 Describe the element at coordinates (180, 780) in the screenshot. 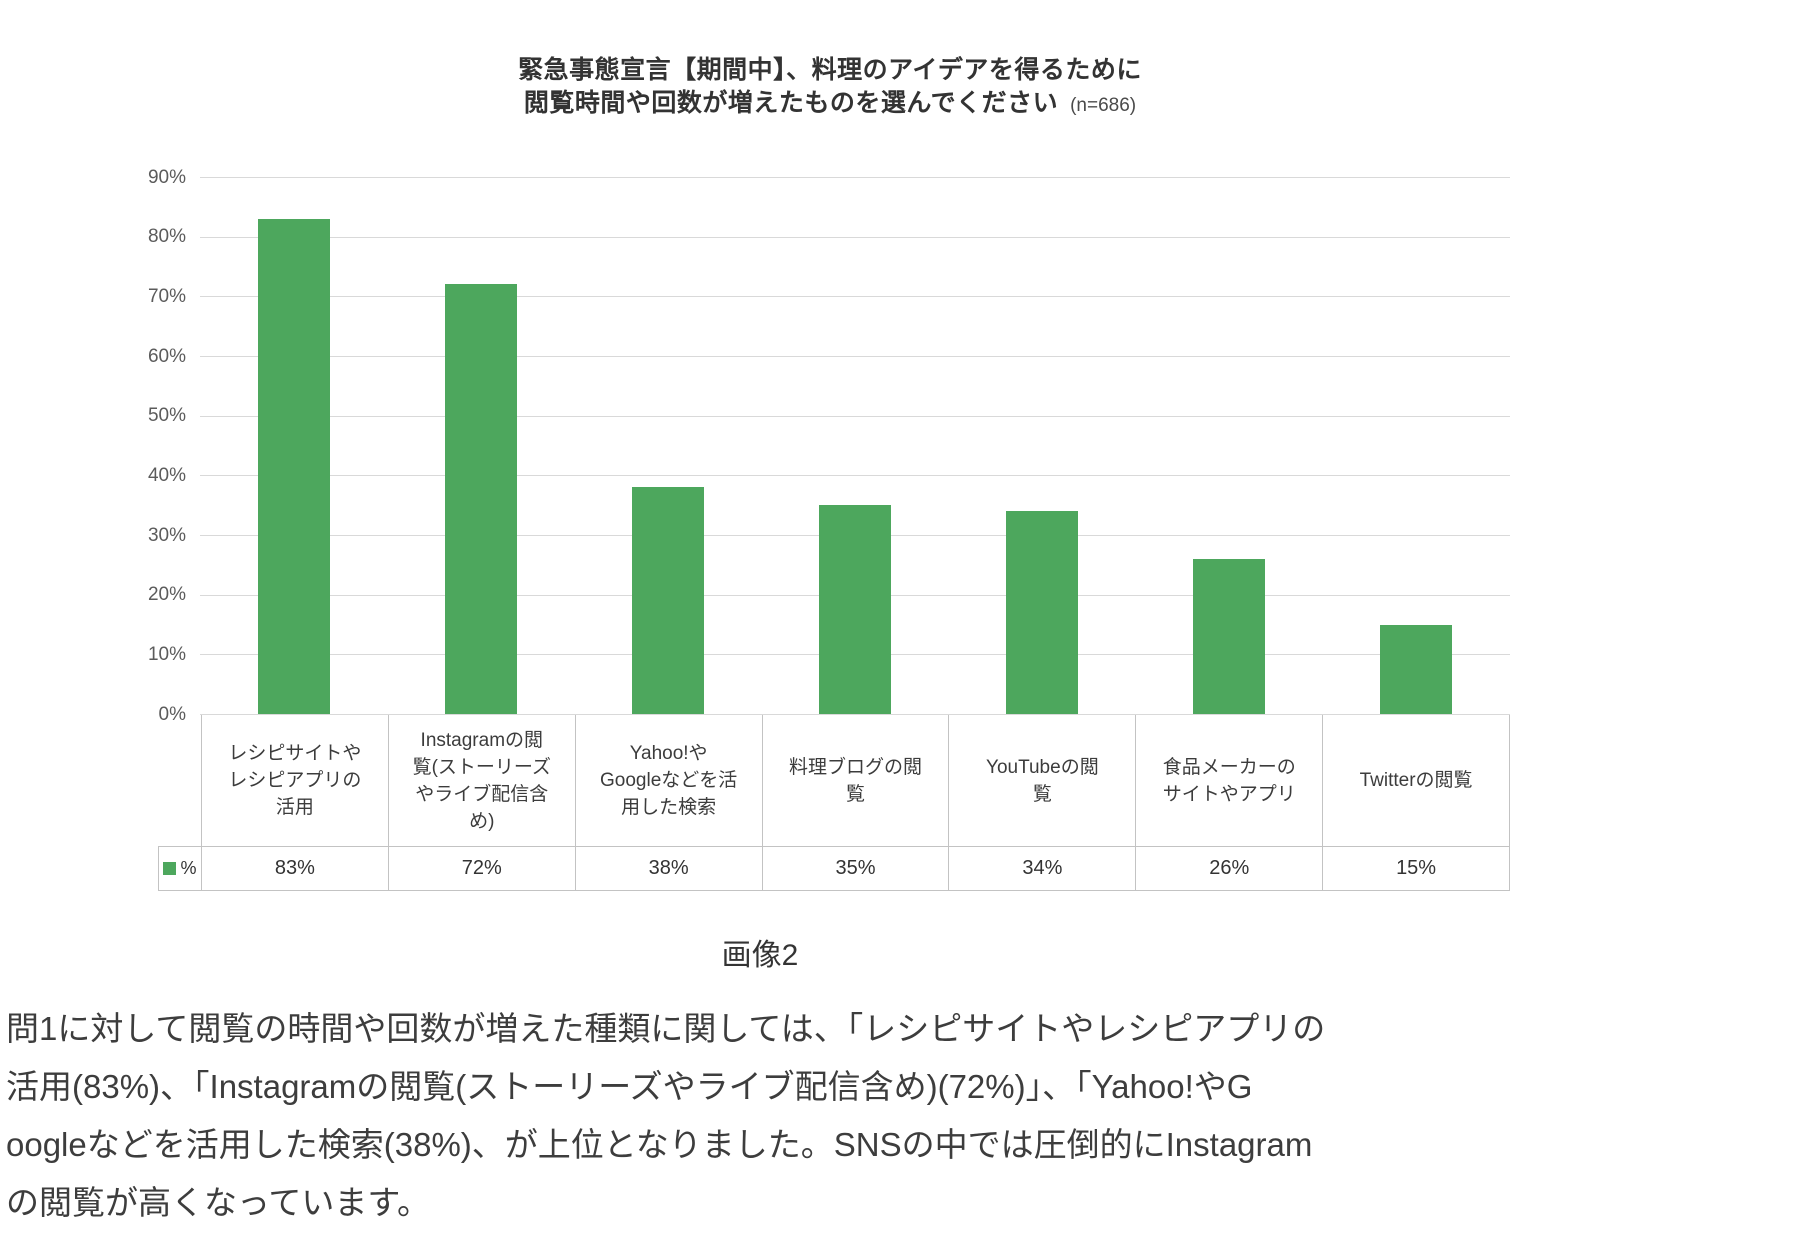

I see `legend-spacer` at that location.